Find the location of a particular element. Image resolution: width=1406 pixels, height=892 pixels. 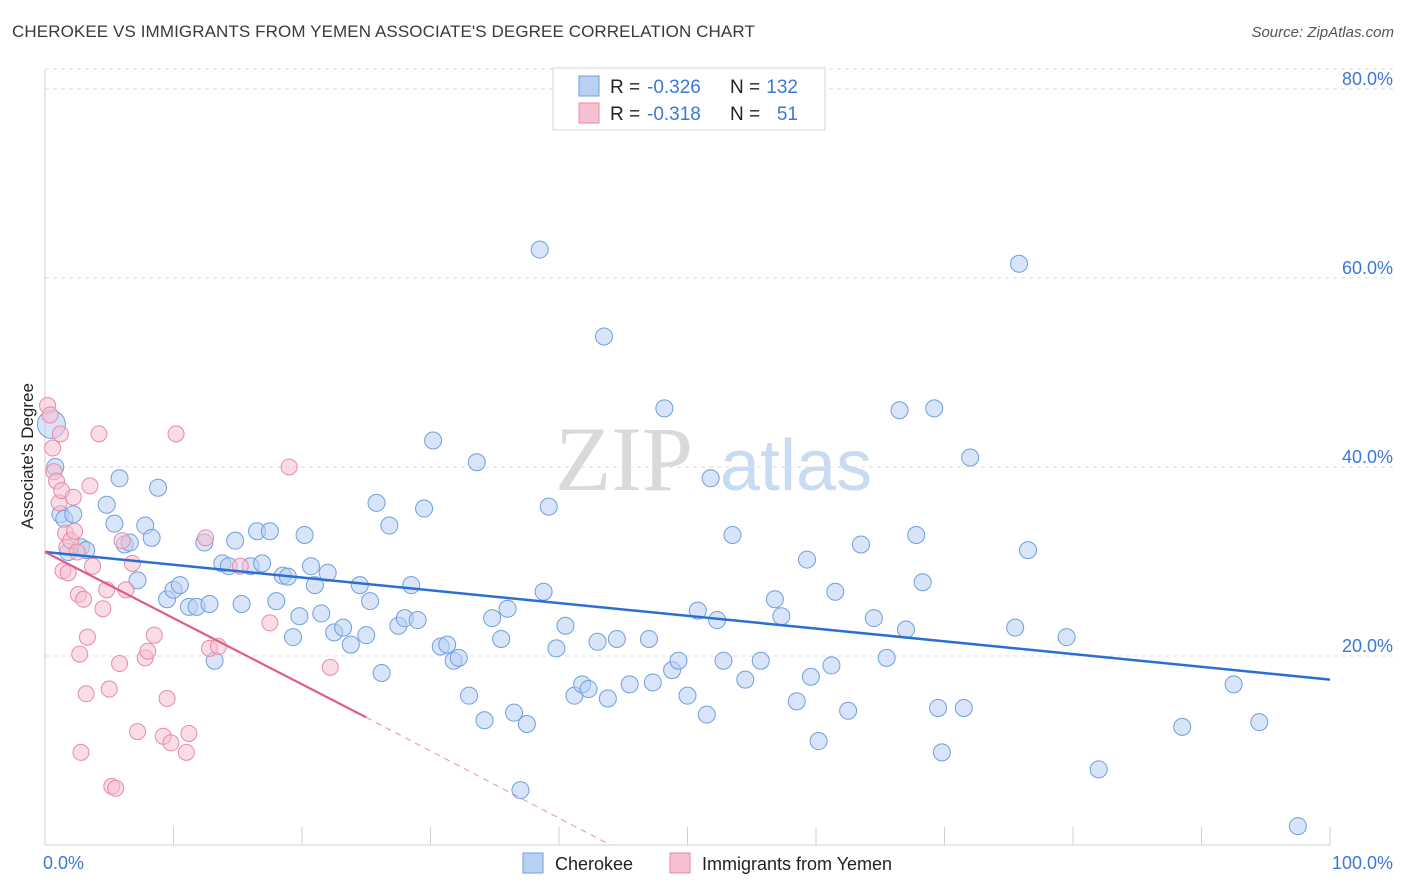

y-tick-label: 60.0% is located at coordinates (1367, 268).